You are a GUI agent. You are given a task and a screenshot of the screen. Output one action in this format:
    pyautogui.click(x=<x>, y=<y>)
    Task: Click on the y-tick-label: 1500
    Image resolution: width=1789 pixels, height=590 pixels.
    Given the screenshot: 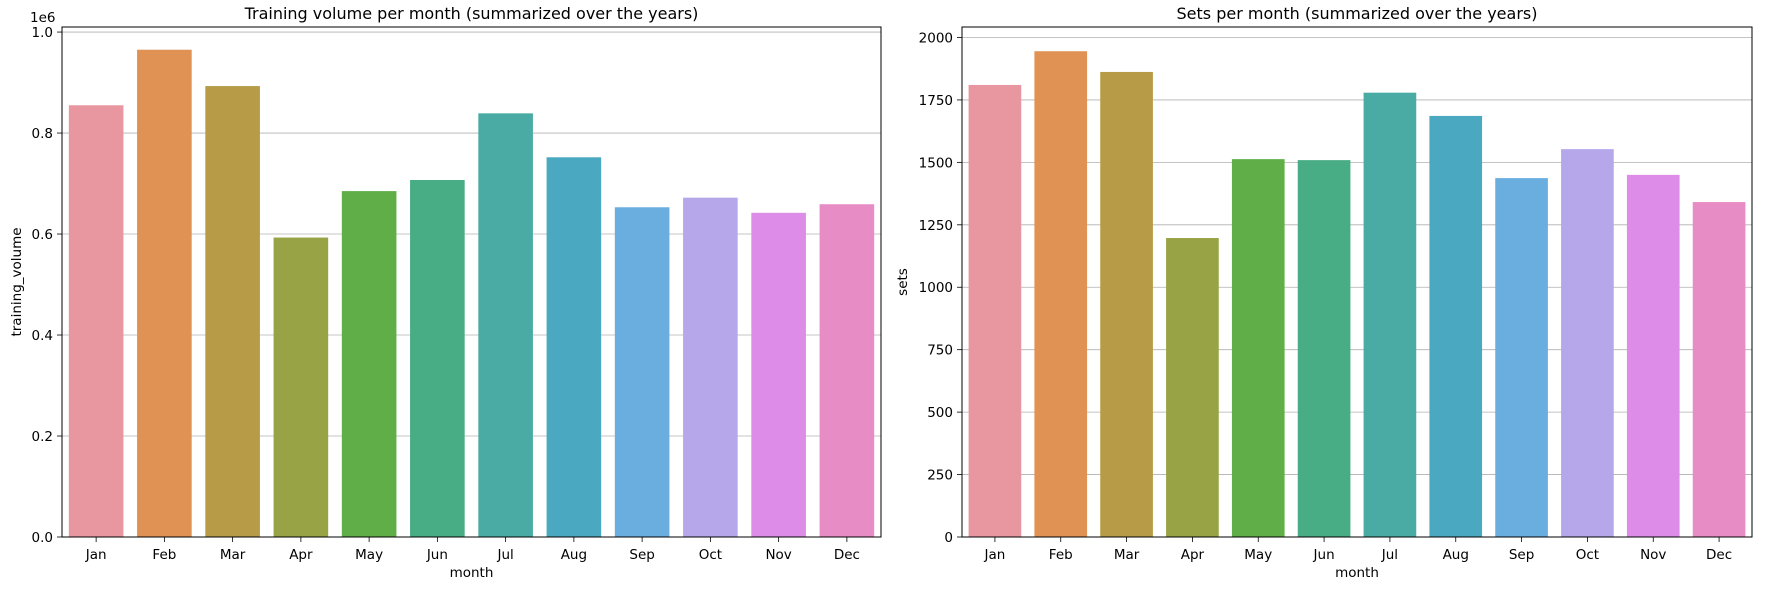 What is the action you would take?
    pyautogui.click(x=936, y=163)
    